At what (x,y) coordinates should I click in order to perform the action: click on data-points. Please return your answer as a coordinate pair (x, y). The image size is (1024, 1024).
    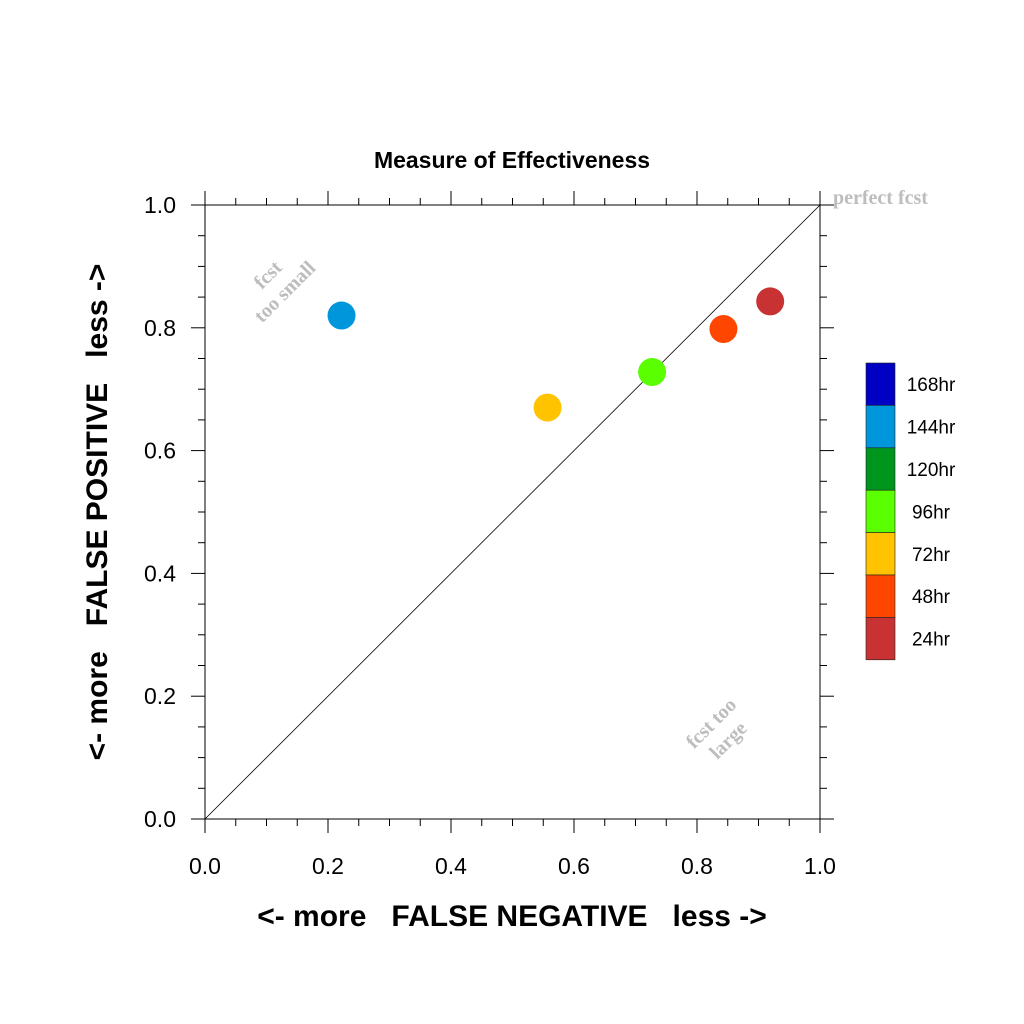
    Looking at the image, I should click on (556, 354).